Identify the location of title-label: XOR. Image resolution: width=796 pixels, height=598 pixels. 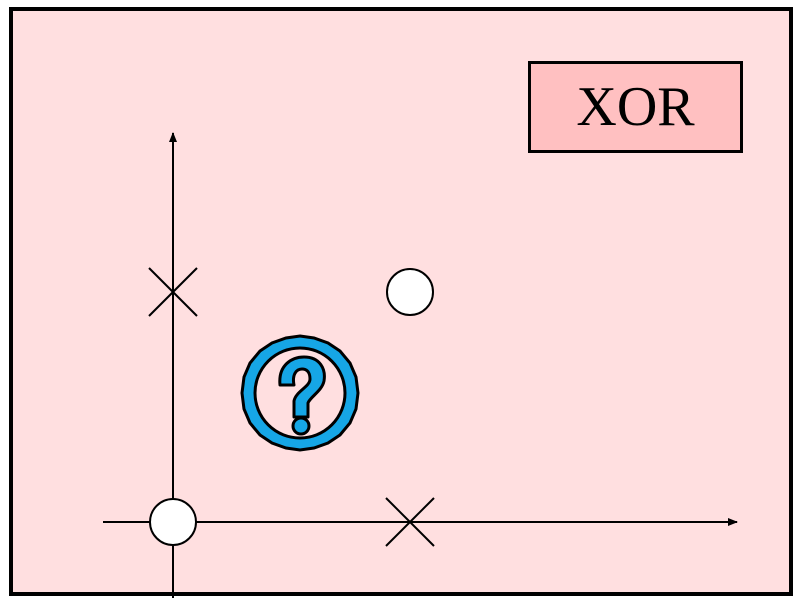
(635, 107).